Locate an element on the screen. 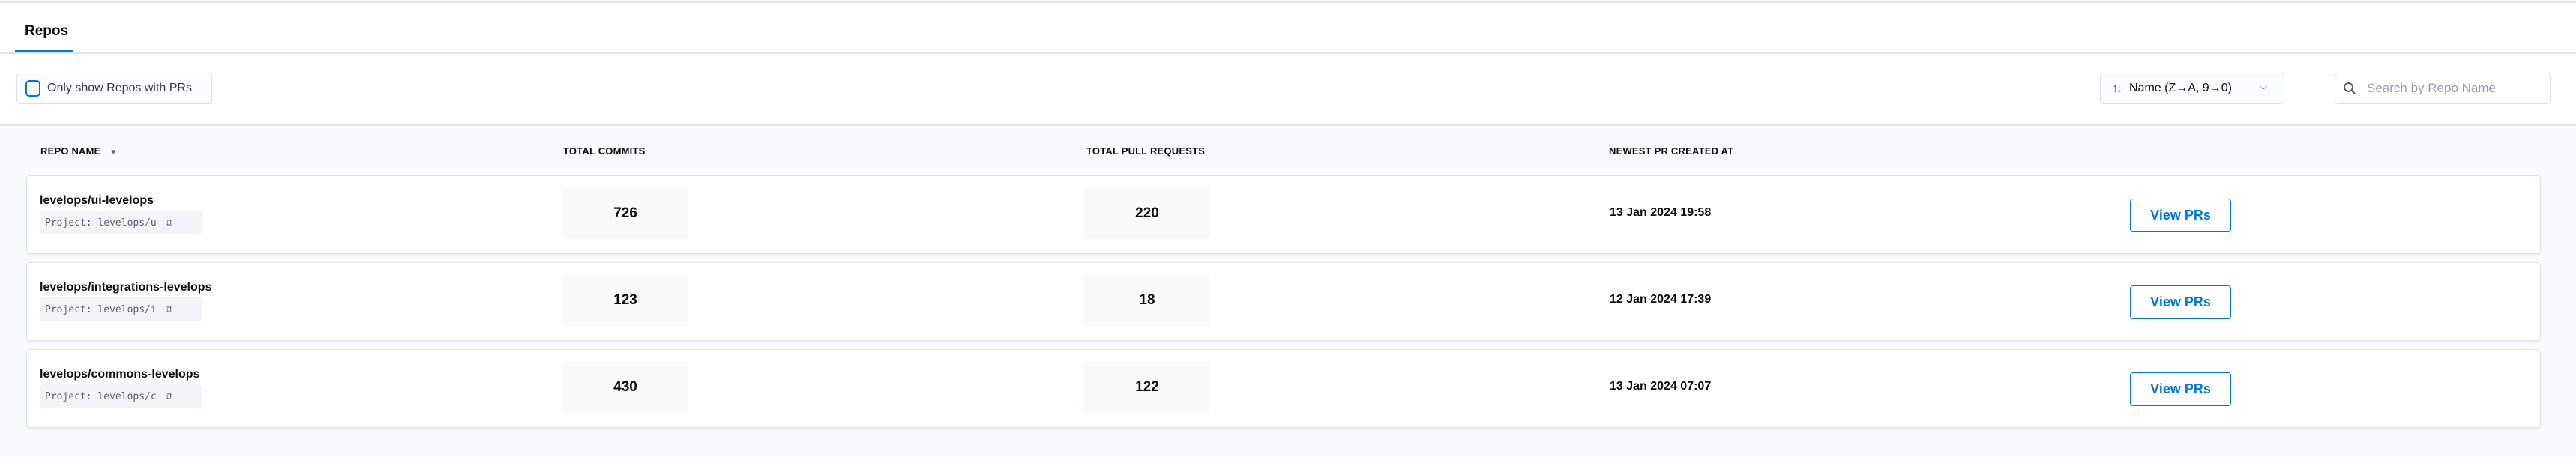 The image size is (2576, 457). sort-desc-icon: ▼ is located at coordinates (114, 152).